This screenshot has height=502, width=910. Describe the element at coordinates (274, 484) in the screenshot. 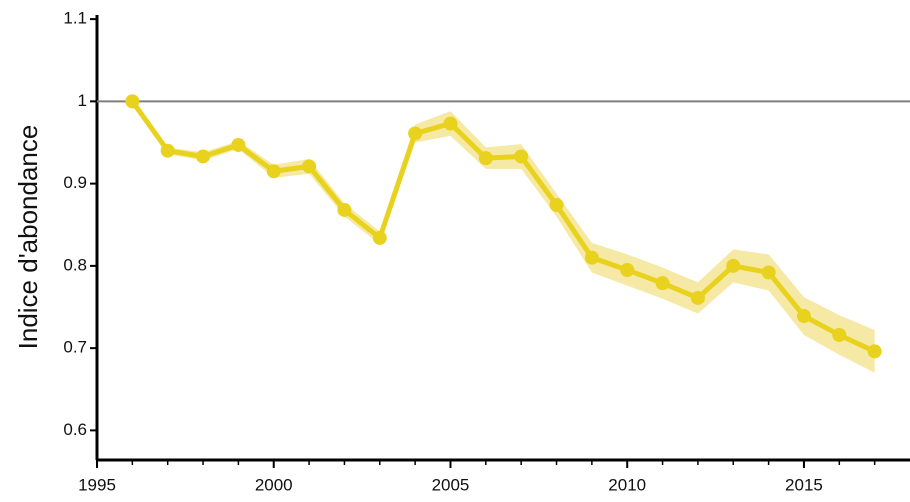

I see `x-tick-label: 2000` at that location.